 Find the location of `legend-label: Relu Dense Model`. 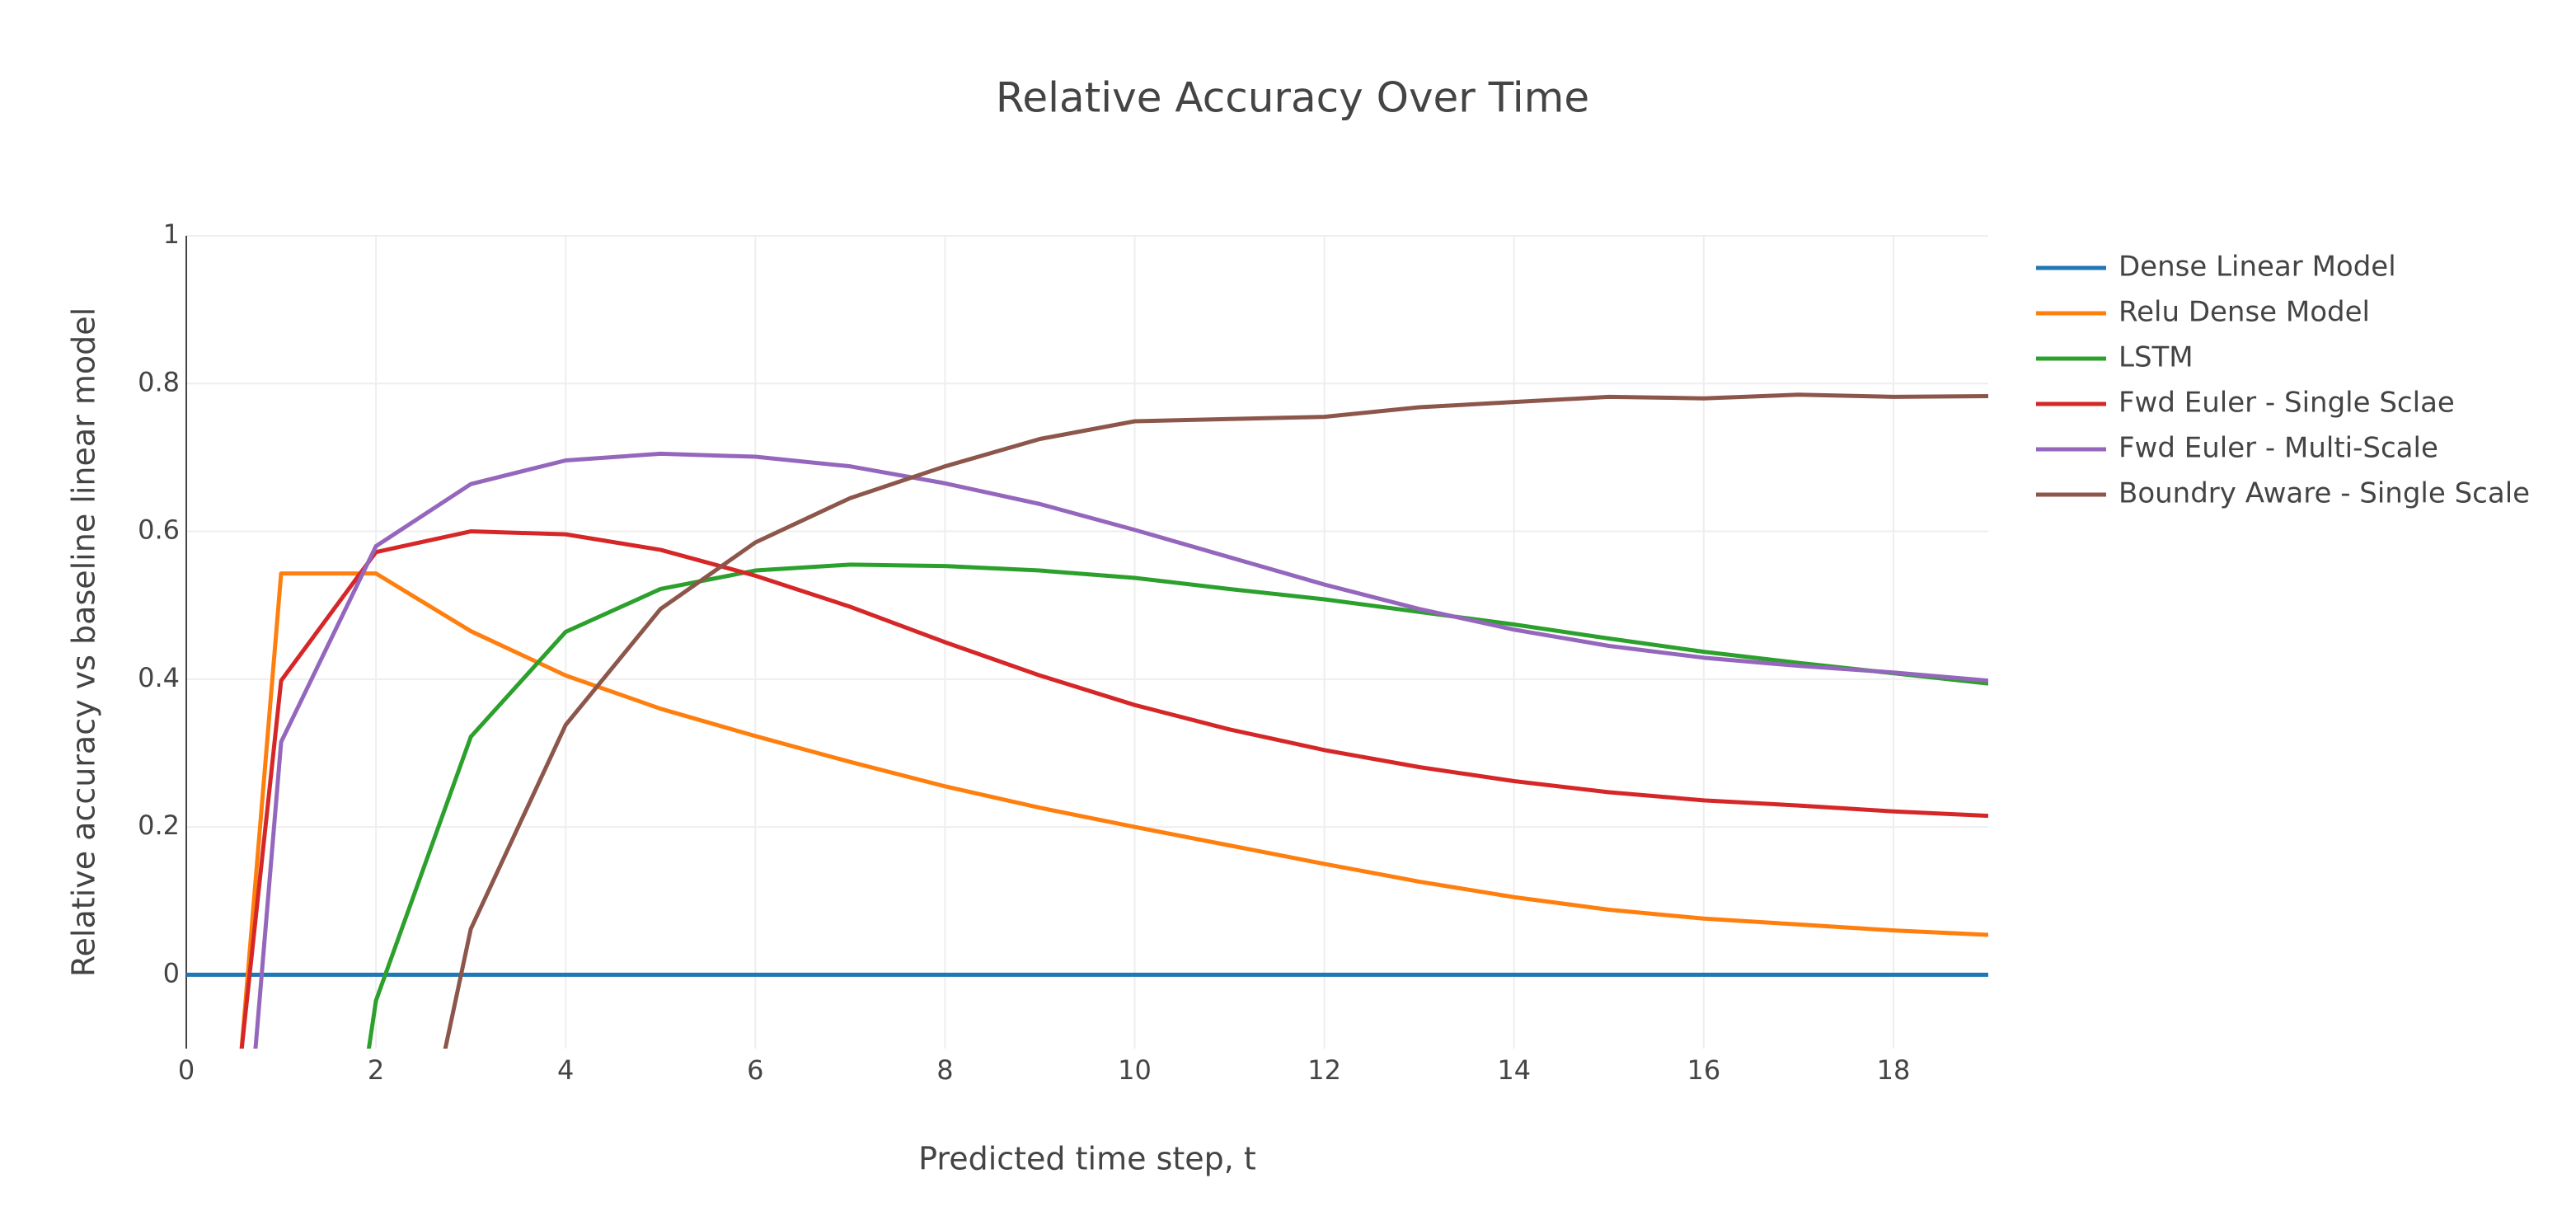

legend-label: Relu Dense Model is located at coordinates (2245, 312).